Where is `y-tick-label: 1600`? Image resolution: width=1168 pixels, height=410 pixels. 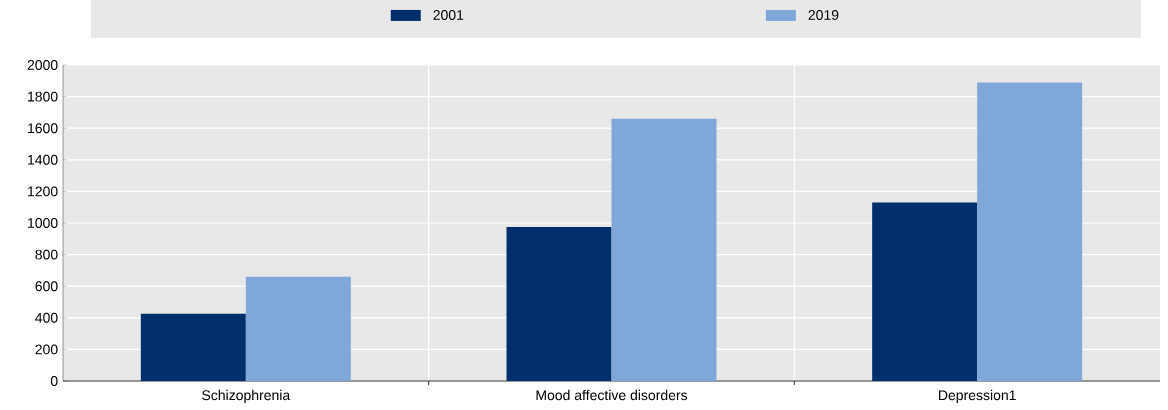
y-tick-label: 1600 is located at coordinates (43, 128).